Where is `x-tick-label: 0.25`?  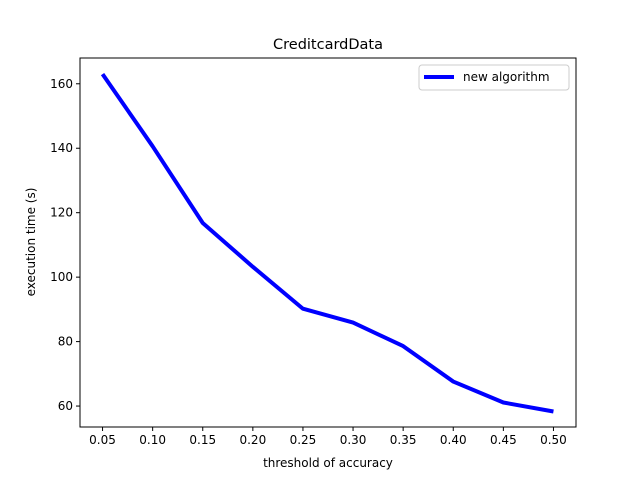
x-tick-label: 0.25 is located at coordinates (303, 440).